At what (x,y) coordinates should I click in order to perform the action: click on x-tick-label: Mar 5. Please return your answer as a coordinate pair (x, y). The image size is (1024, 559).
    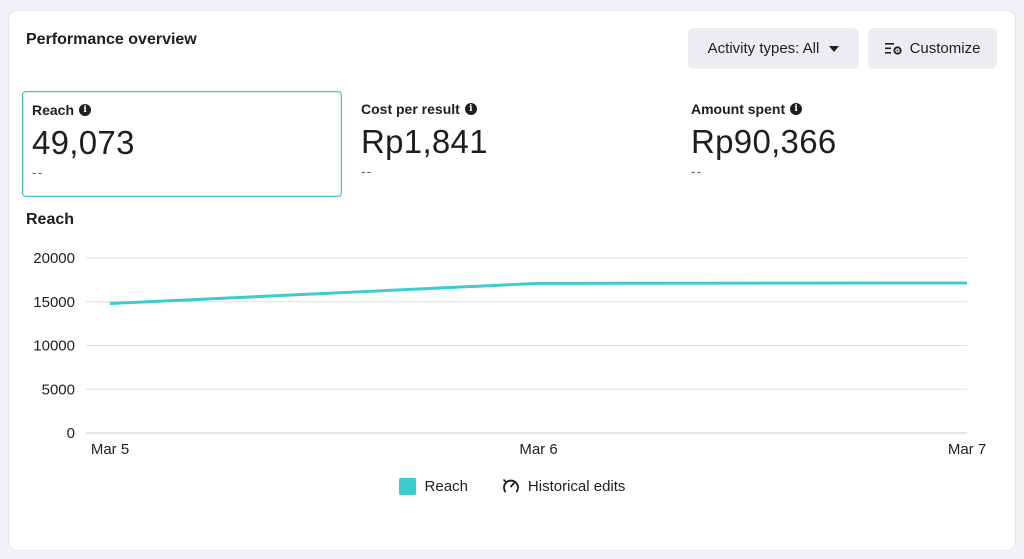
    Looking at the image, I should click on (110, 449).